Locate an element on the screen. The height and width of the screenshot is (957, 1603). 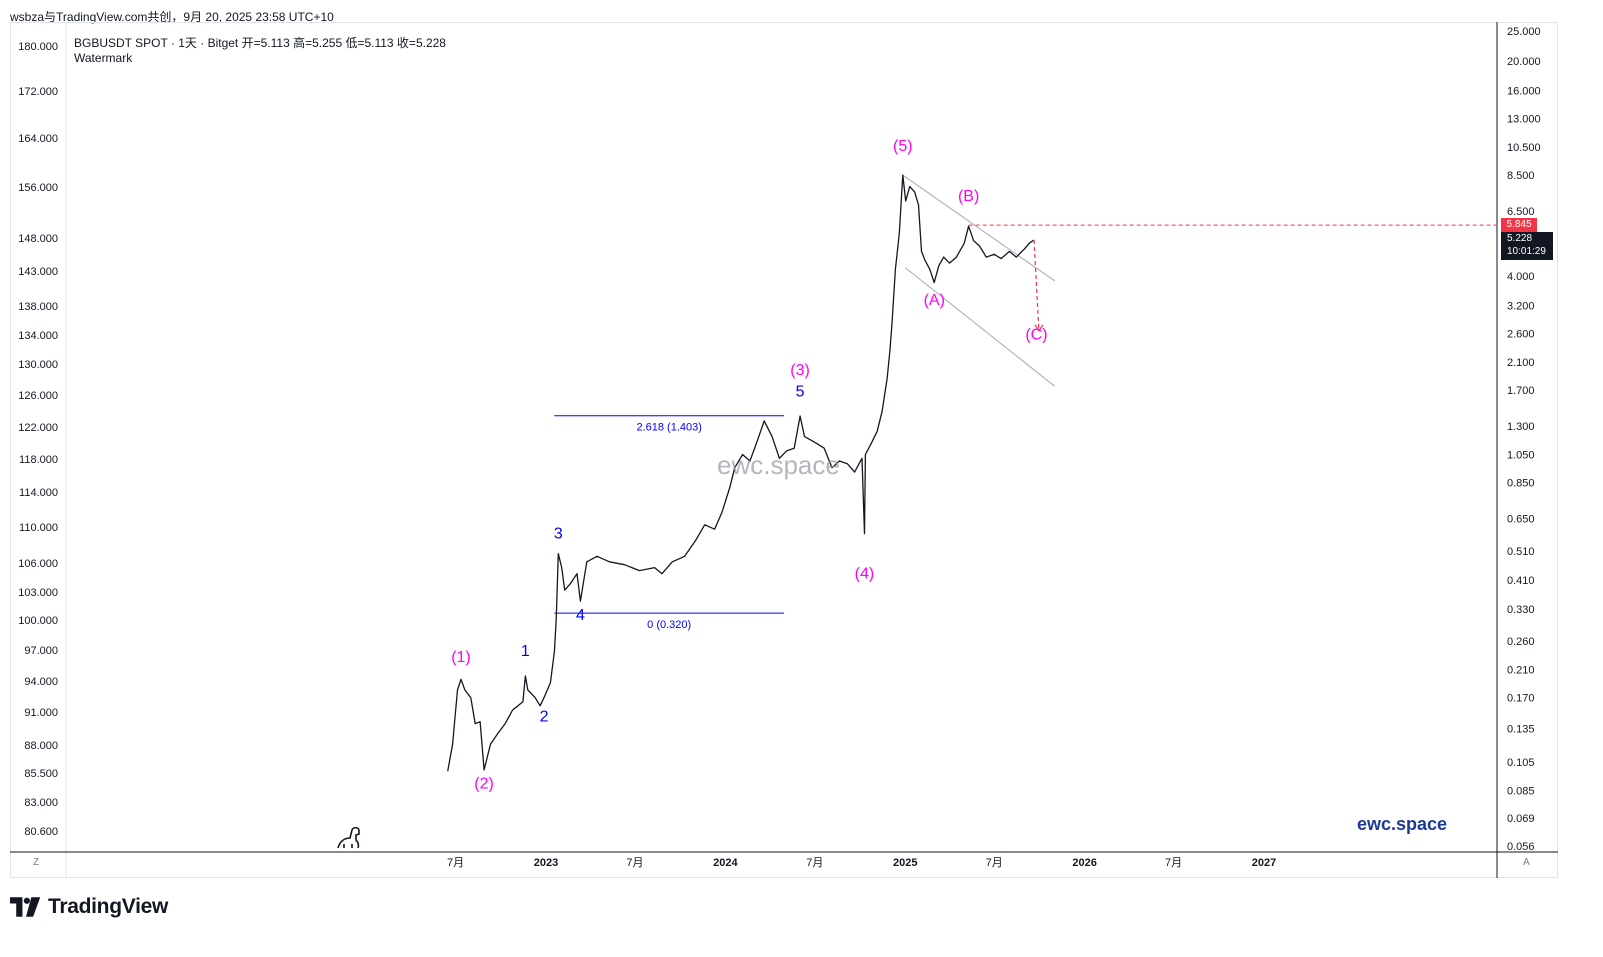
left-axis-tick-label: 91.000 is located at coordinates (41, 713).